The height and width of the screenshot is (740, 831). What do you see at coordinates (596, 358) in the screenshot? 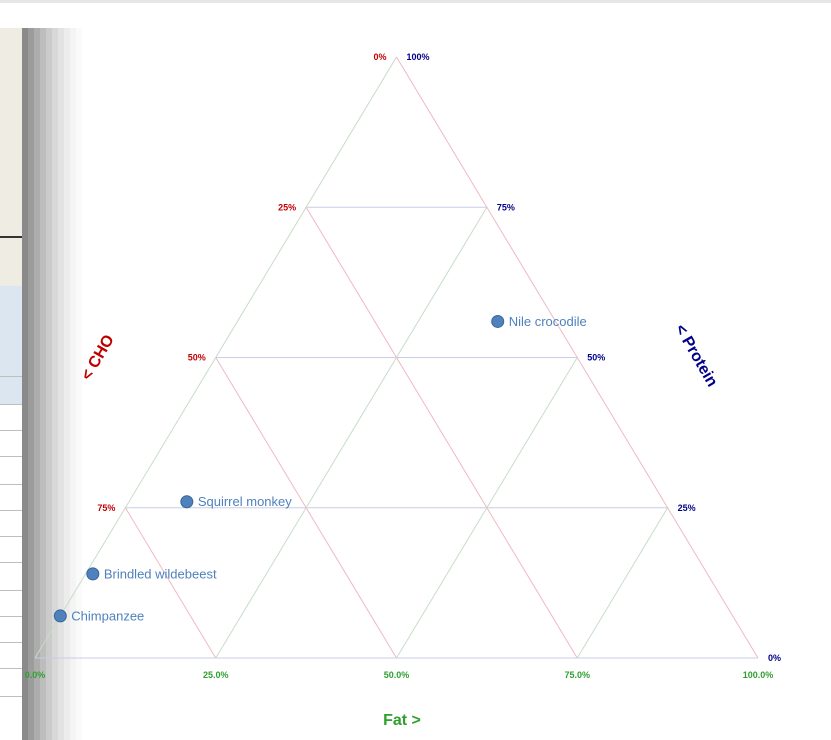
I see `protein-tick-label: 50%` at bounding box center [596, 358].